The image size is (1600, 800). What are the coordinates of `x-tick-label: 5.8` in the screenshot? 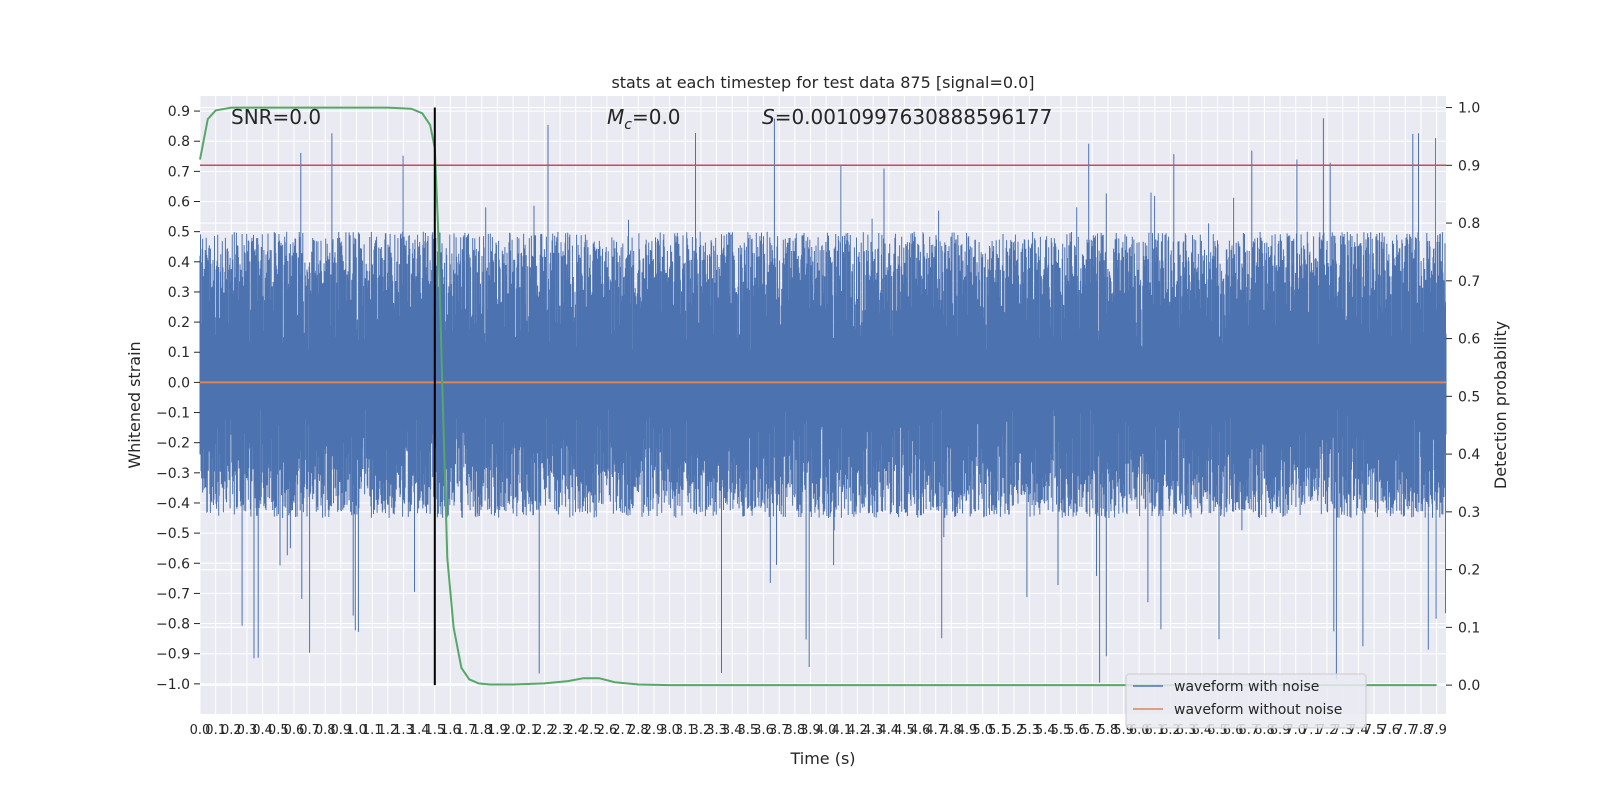 It's located at (1108, 730).